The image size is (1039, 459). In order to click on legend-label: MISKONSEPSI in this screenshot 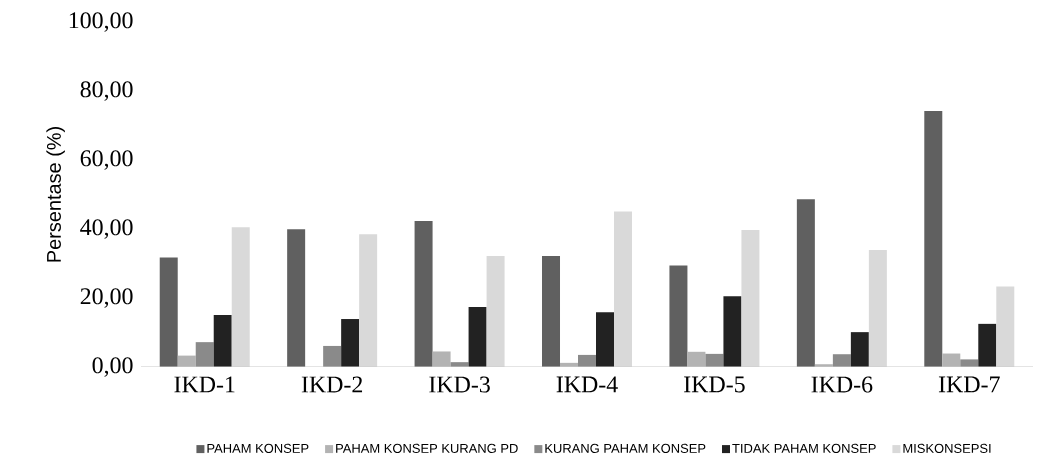, I will do `click(947, 448)`.